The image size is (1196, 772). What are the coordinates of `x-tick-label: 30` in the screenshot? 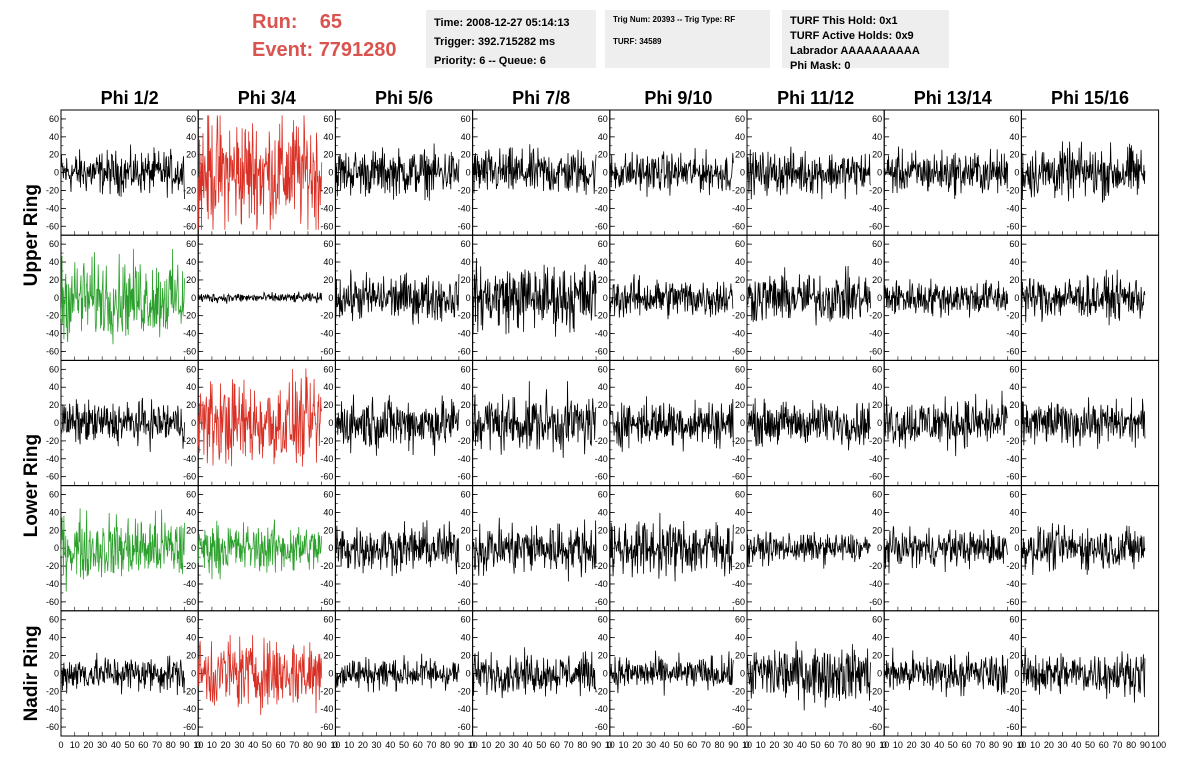 It's located at (651, 745).